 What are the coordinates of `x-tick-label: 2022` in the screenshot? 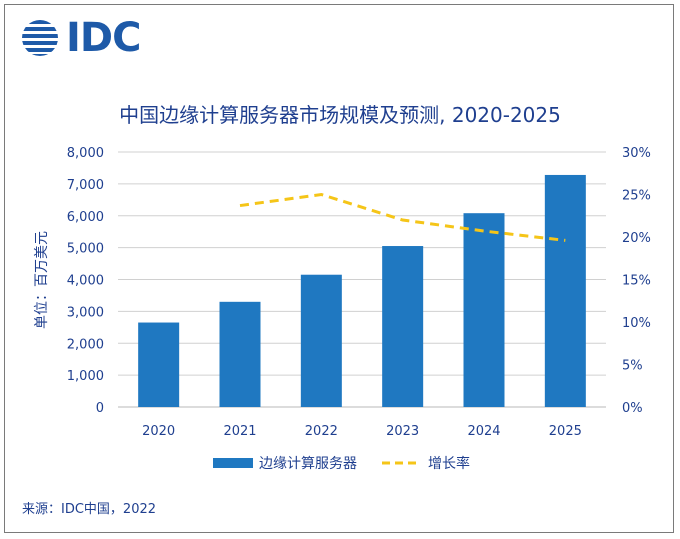 It's located at (321, 431).